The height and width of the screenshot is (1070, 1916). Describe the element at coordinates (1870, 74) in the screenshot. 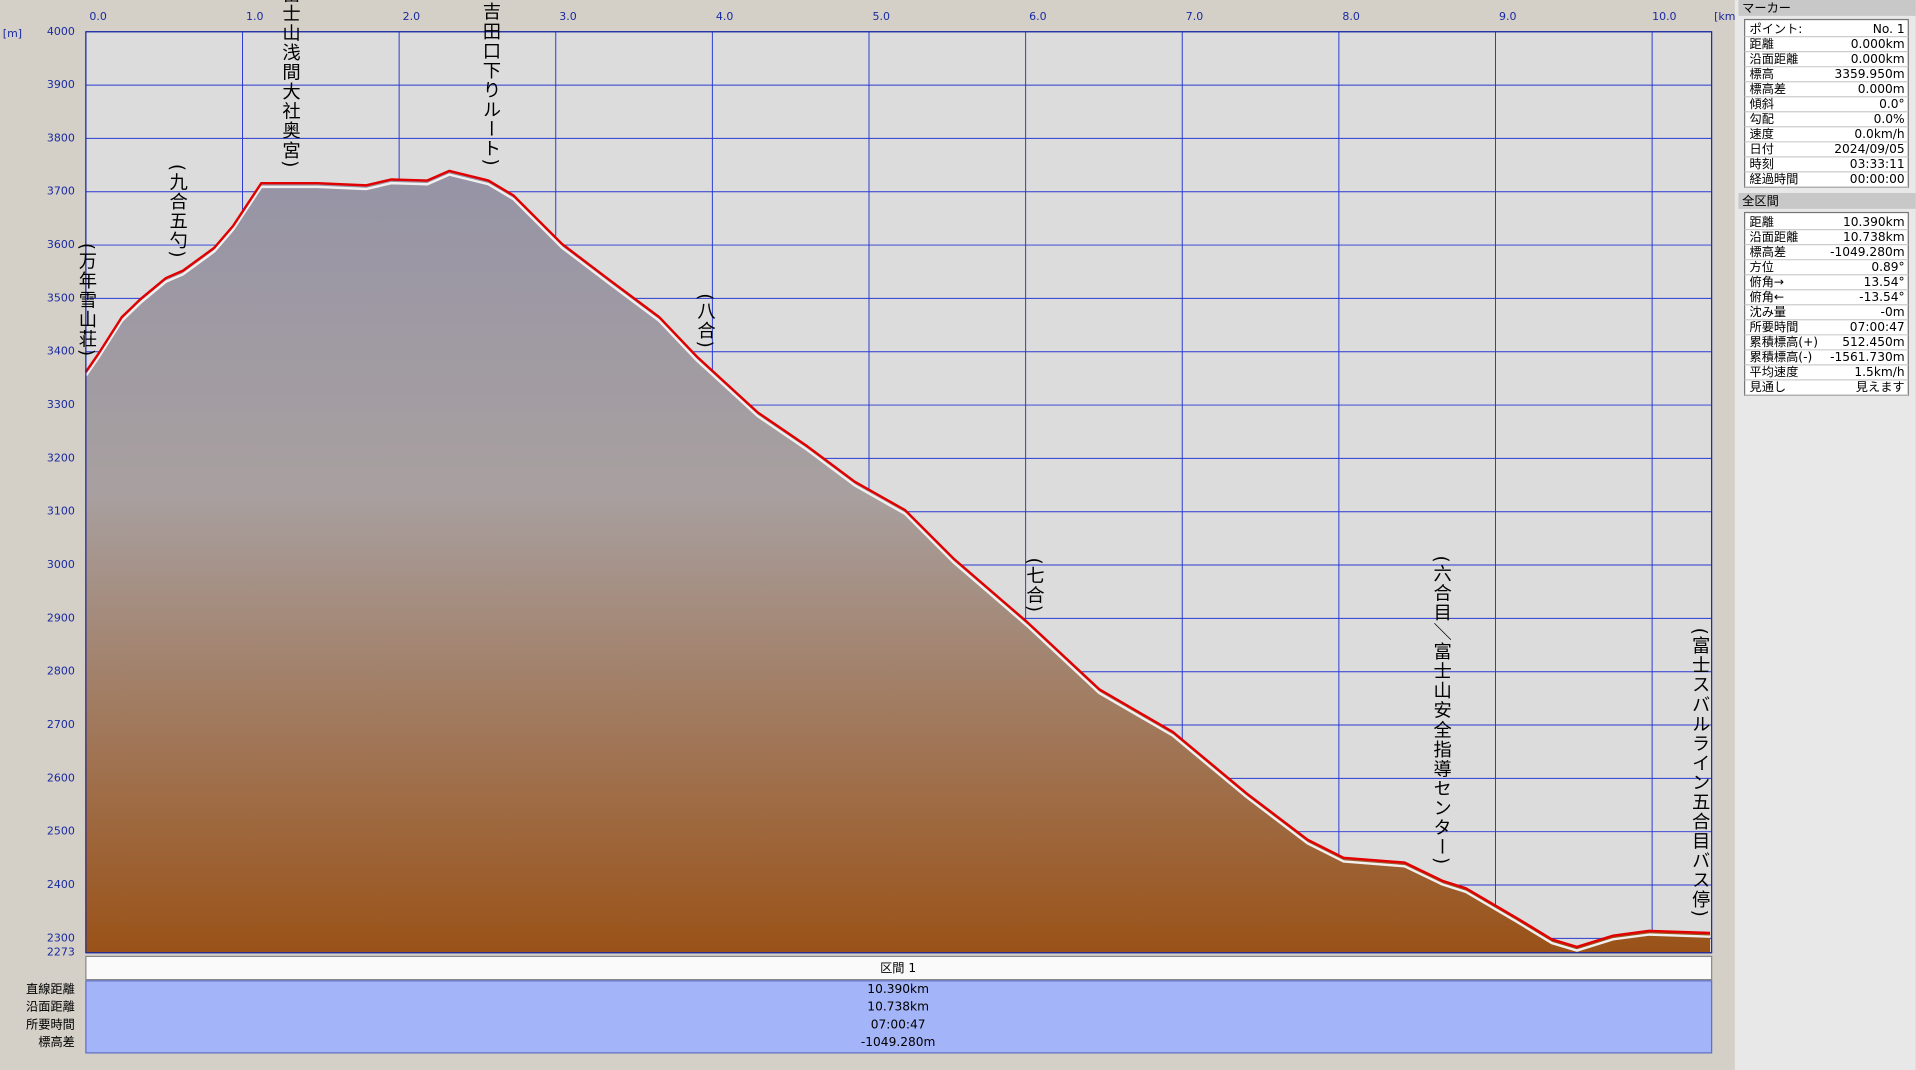

I see `panel-value: 3359.950m` at that location.